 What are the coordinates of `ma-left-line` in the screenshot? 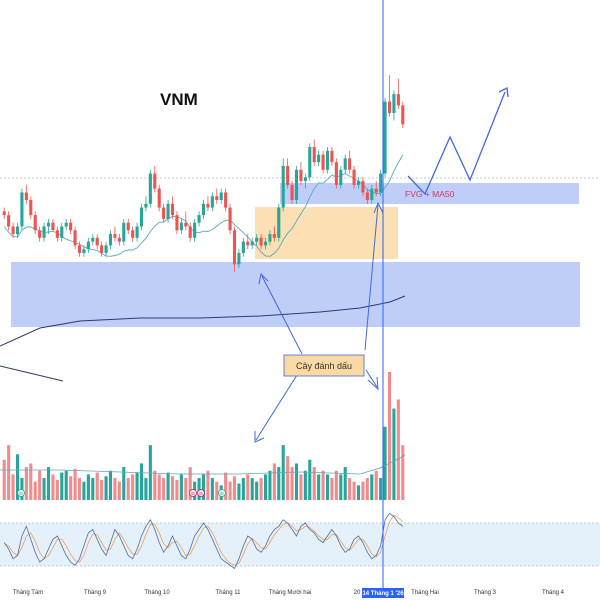 It's located at (32, 373).